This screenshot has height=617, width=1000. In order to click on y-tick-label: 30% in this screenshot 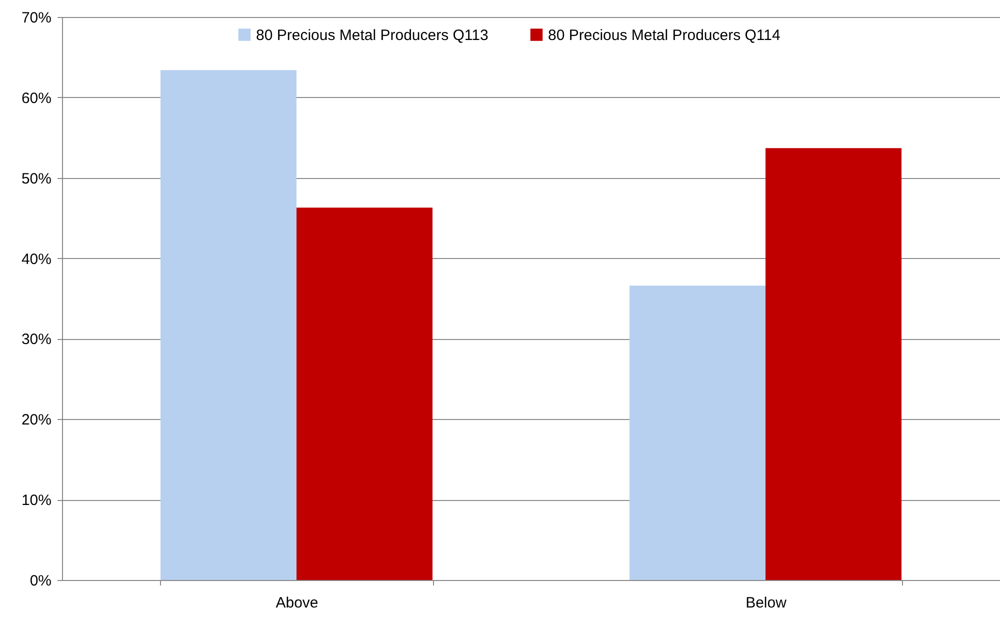, I will do `click(36, 339)`.